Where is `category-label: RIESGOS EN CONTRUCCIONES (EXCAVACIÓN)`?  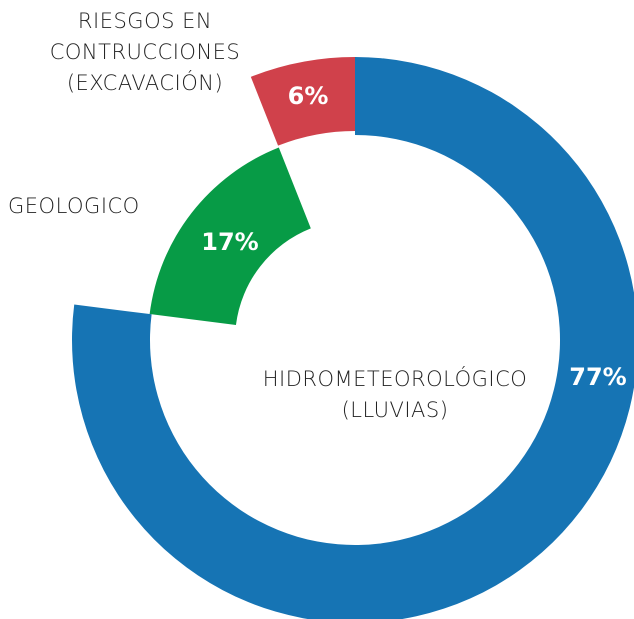 category-label: RIESGOS EN CONTRUCCIONES (EXCAVACIÓN) is located at coordinates (145, 52).